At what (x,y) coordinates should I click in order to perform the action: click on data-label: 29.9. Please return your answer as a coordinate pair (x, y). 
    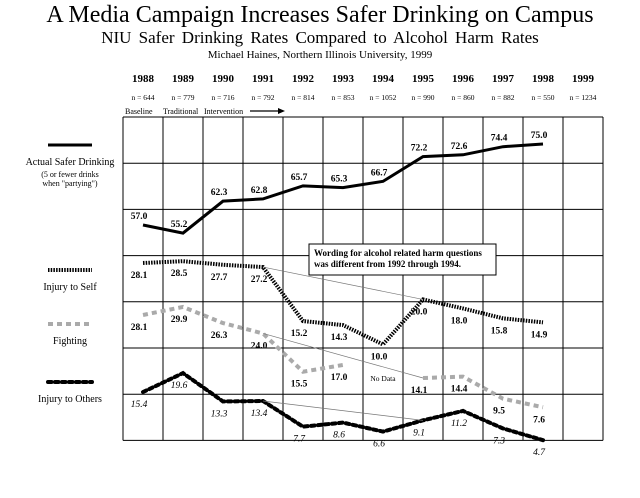
    Looking at the image, I should click on (179, 320).